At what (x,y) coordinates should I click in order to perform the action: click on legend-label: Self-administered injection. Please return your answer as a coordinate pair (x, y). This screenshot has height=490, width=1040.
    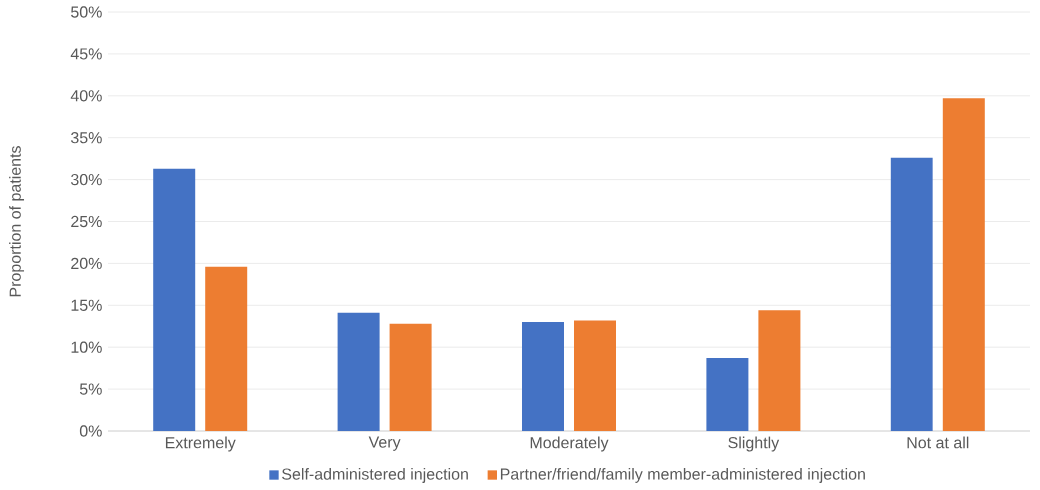
    Looking at the image, I should click on (375, 475).